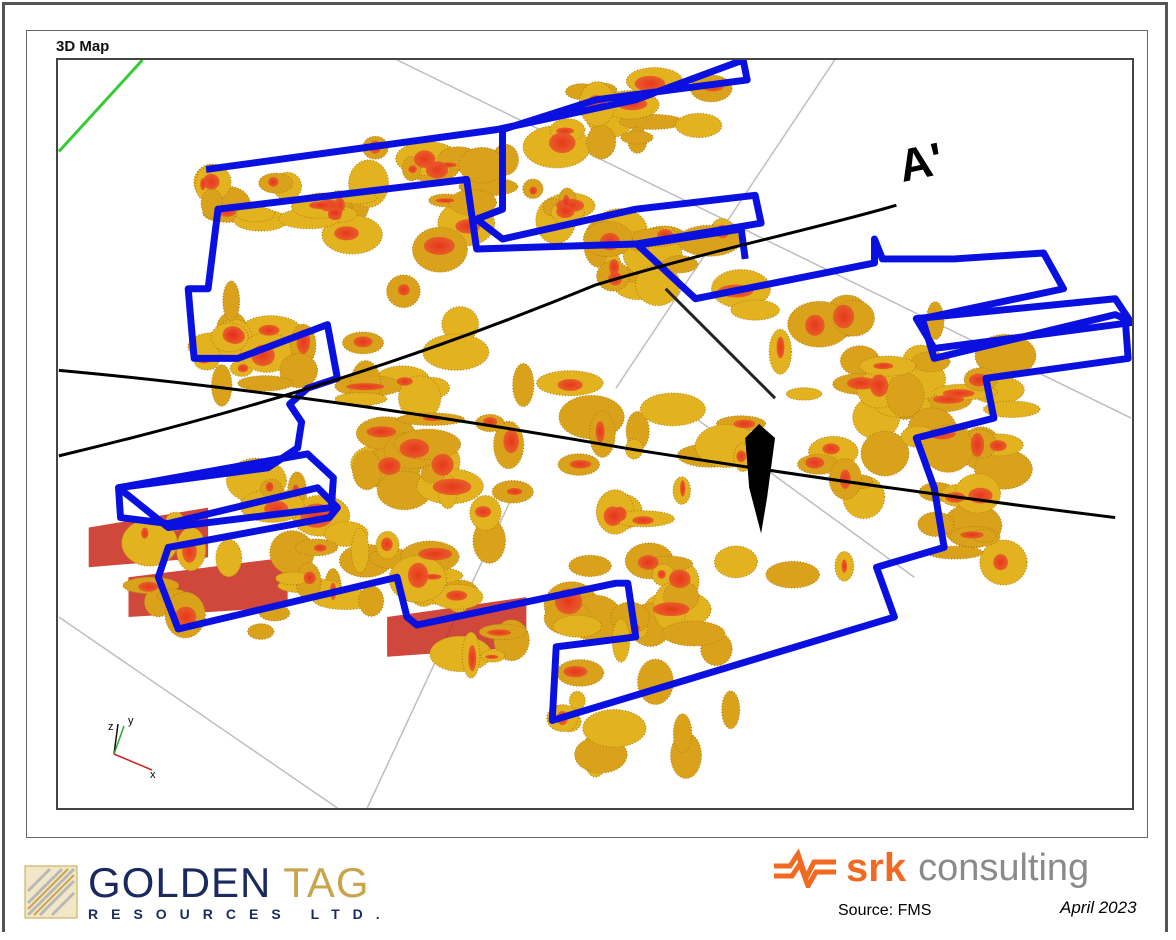 The width and height of the screenshot is (1176, 940). Describe the element at coordinates (51, 892) in the screenshot. I see `golden-tag-emblem-icon` at that location.